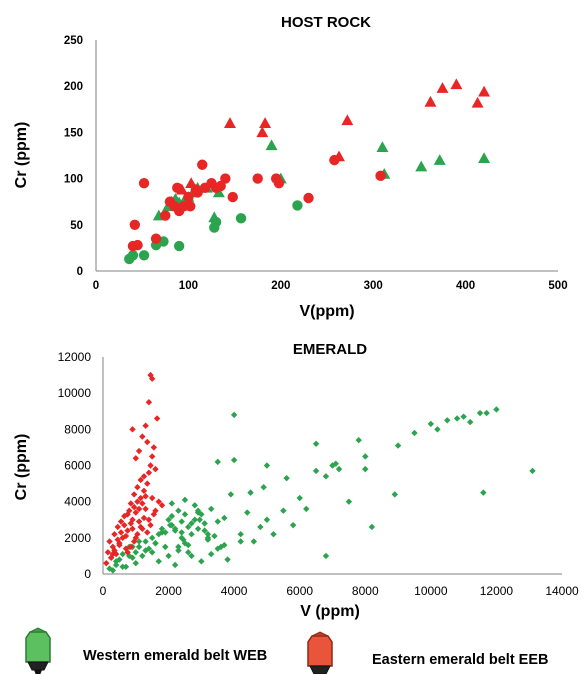  Describe the element at coordinates (562, 591) in the screenshot. I see `x-tick-label: 14000` at that location.